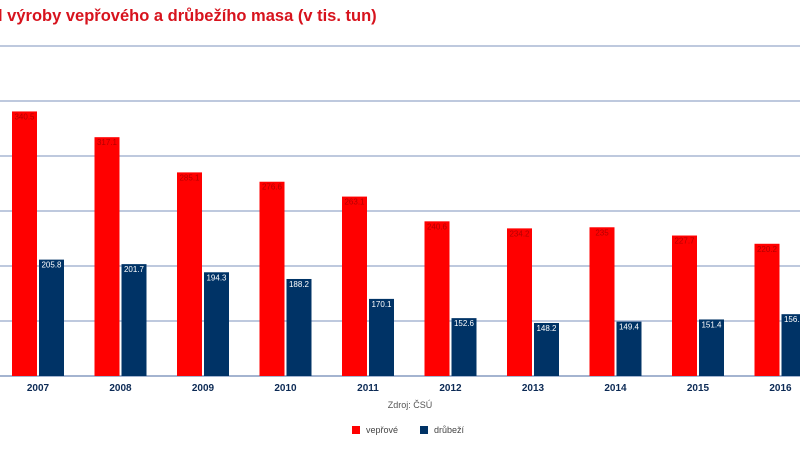 The height and width of the screenshot is (450, 800). What do you see at coordinates (272, 187) in the screenshot?
I see `data-label: 276.6` at bounding box center [272, 187].